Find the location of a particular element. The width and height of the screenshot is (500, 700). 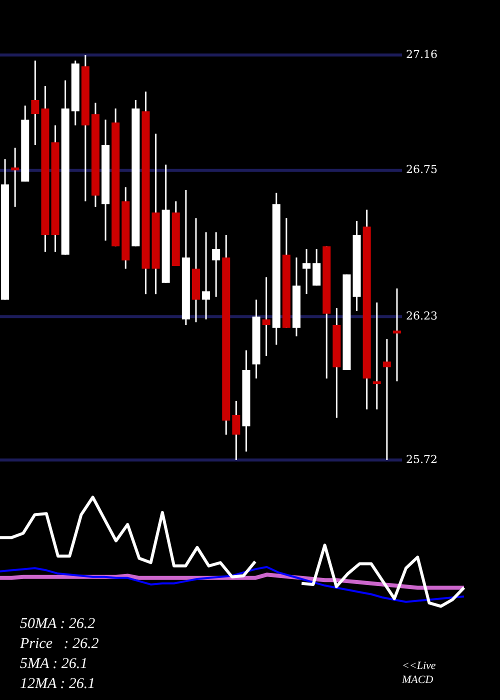

y-tick-label: 26.23 is located at coordinates (422, 315).